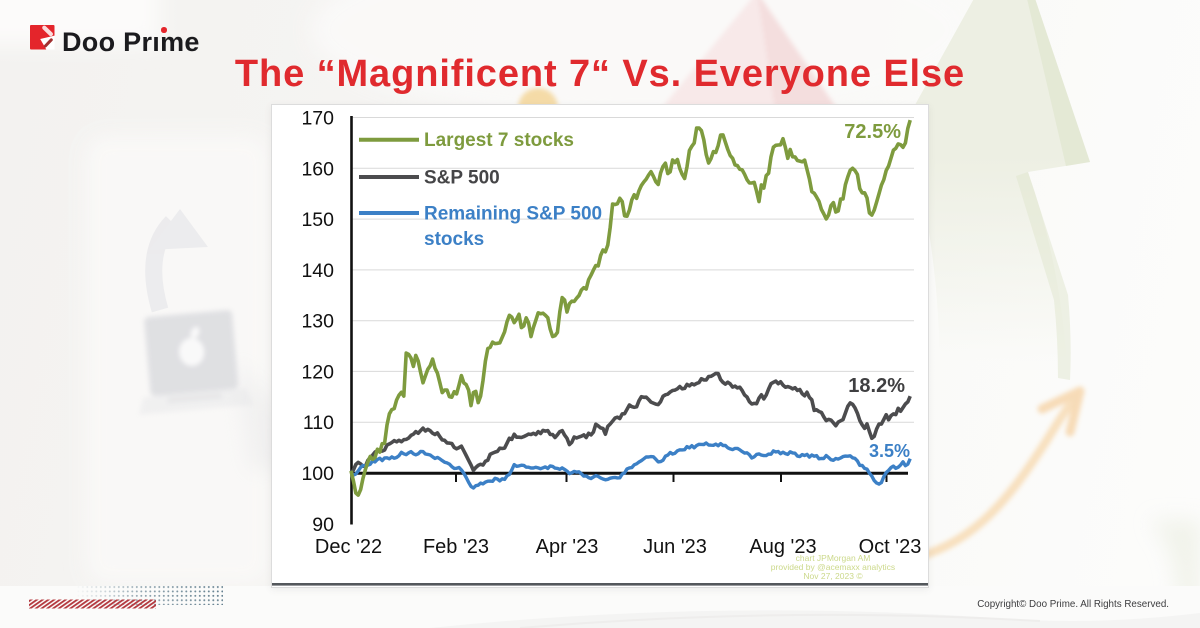 The width and height of the screenshot is (1200, 628). What do you see at coordinates (323, 525) in the screenshot?
I see `svg-text: 90` at bounding box center [323, 525].